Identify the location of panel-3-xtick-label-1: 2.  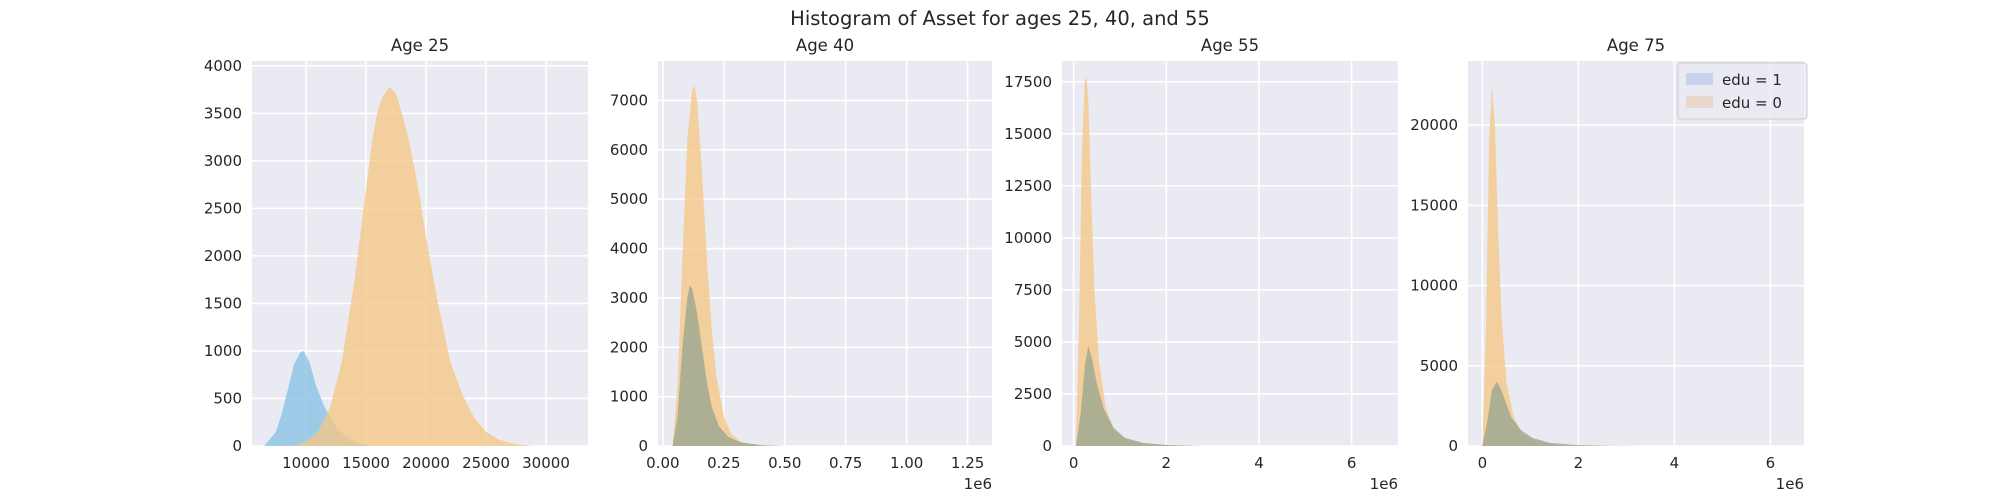
(1167, 463).